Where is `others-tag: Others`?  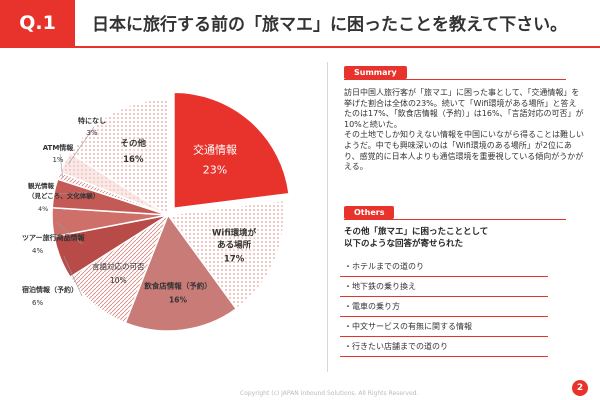
others-tag: Others is located at coordinates (369, 212).